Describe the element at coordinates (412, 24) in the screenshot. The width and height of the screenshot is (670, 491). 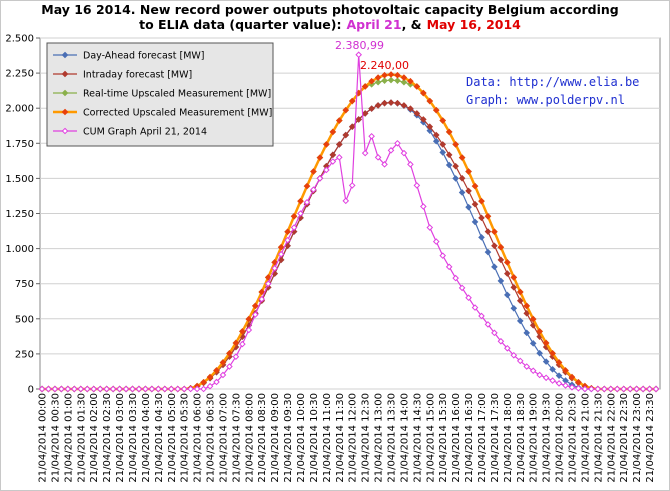
I see `title-amp: , &` at that location.